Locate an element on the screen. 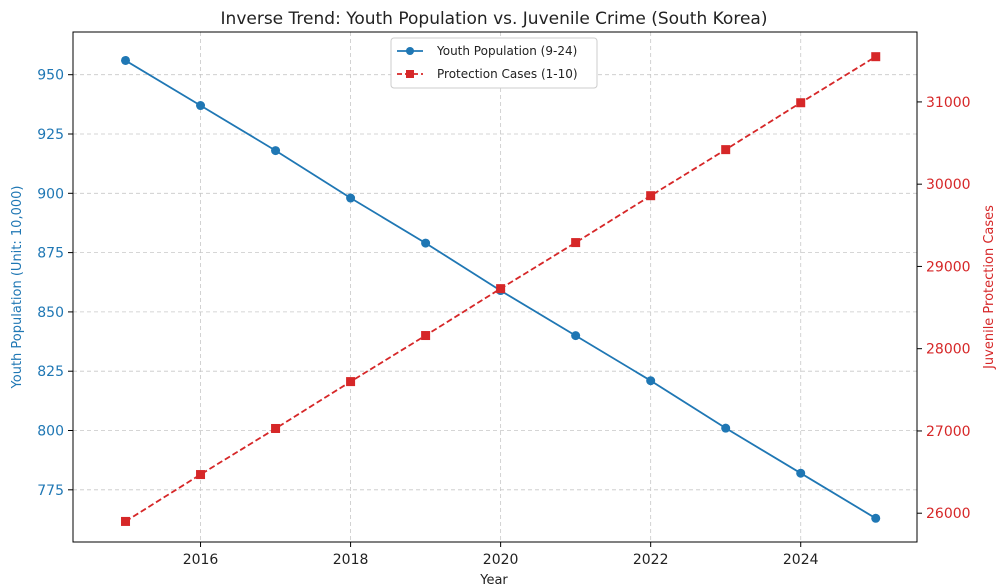  y-left-tick-label: 925 is located at coordinates (50, 135).